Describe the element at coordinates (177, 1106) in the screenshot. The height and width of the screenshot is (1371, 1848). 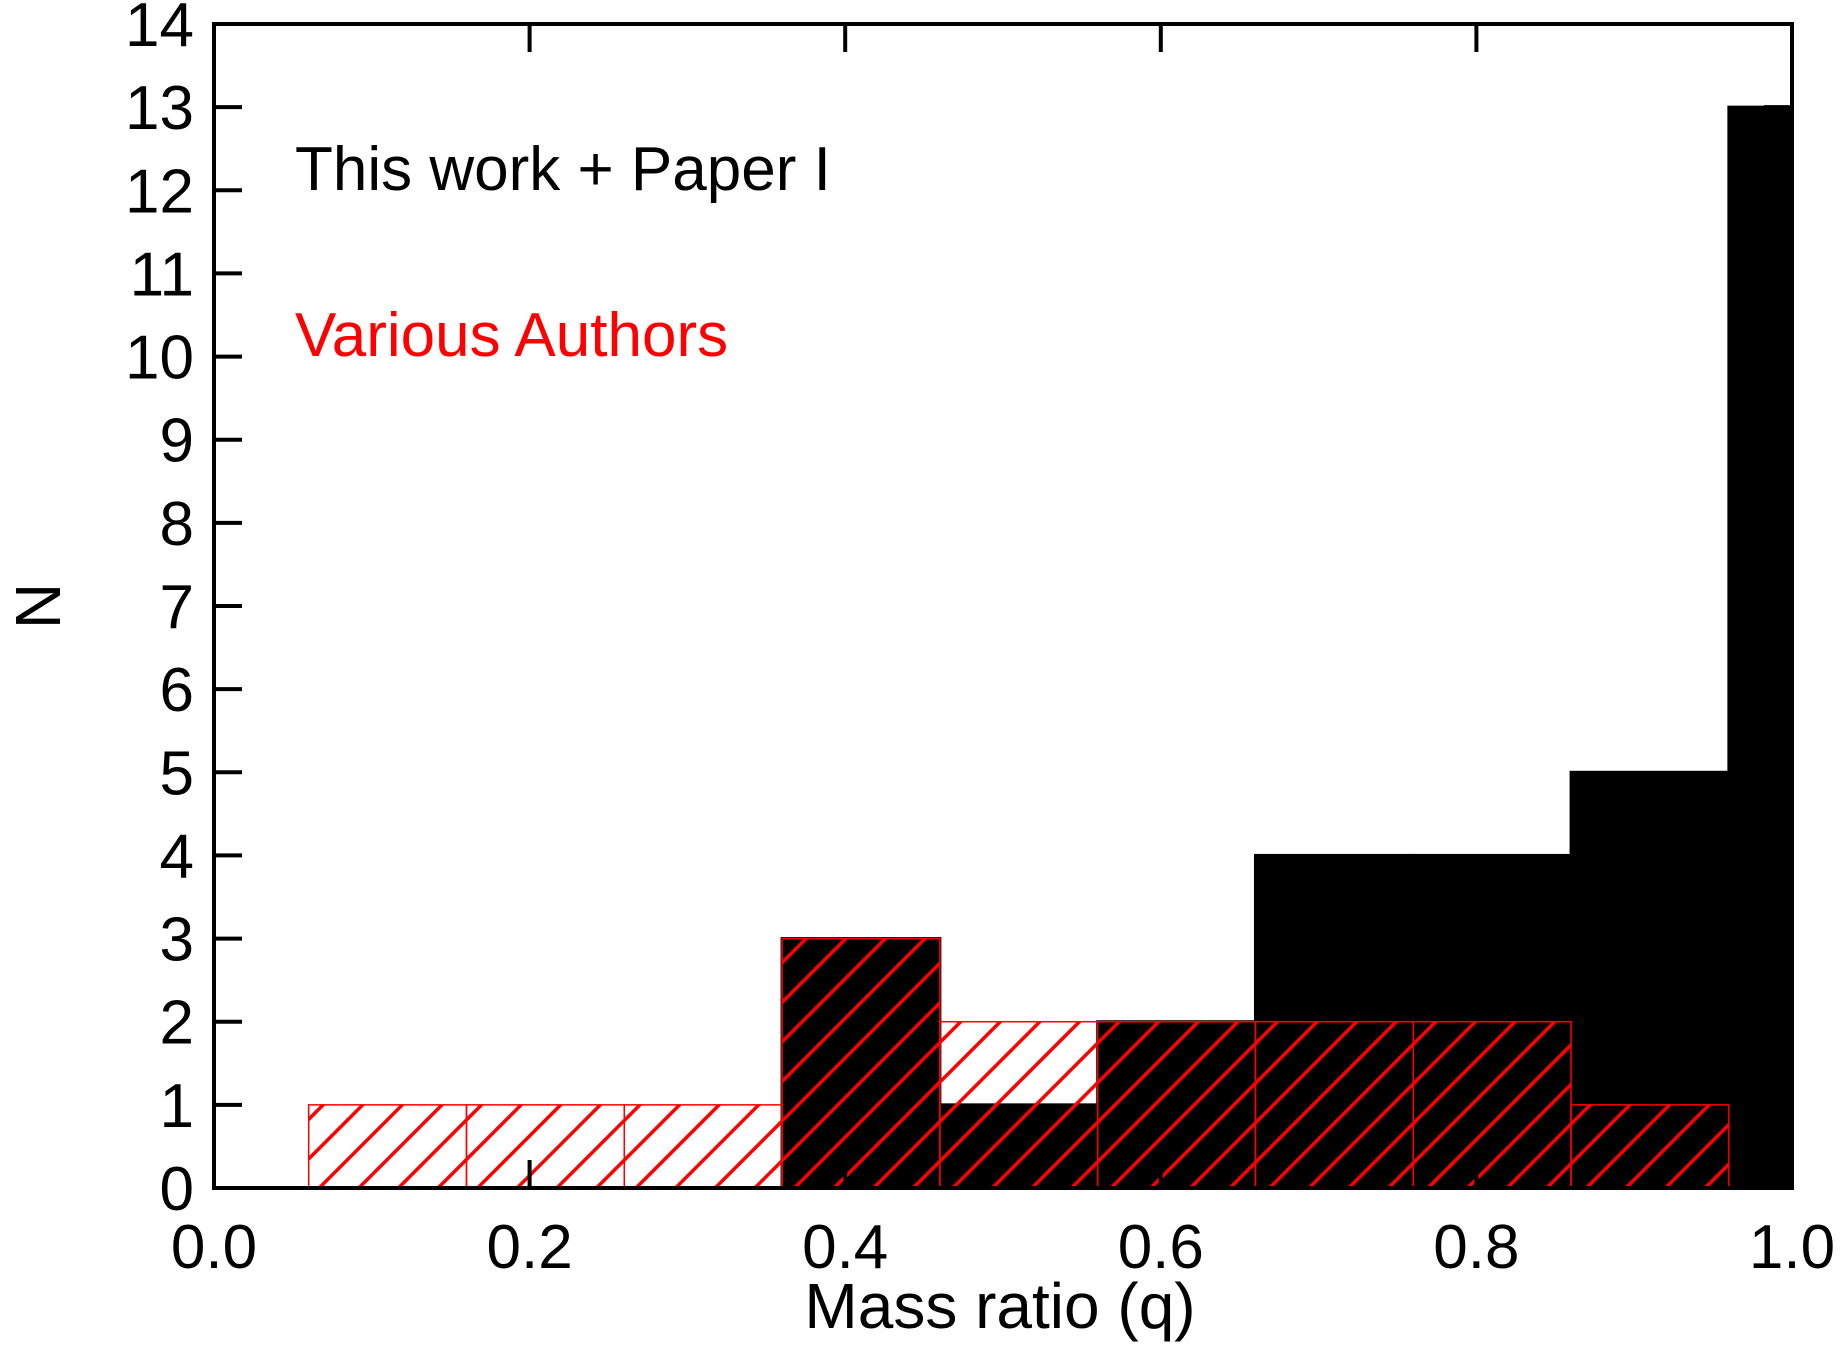
I see `y-tick-label: 1` at that location.